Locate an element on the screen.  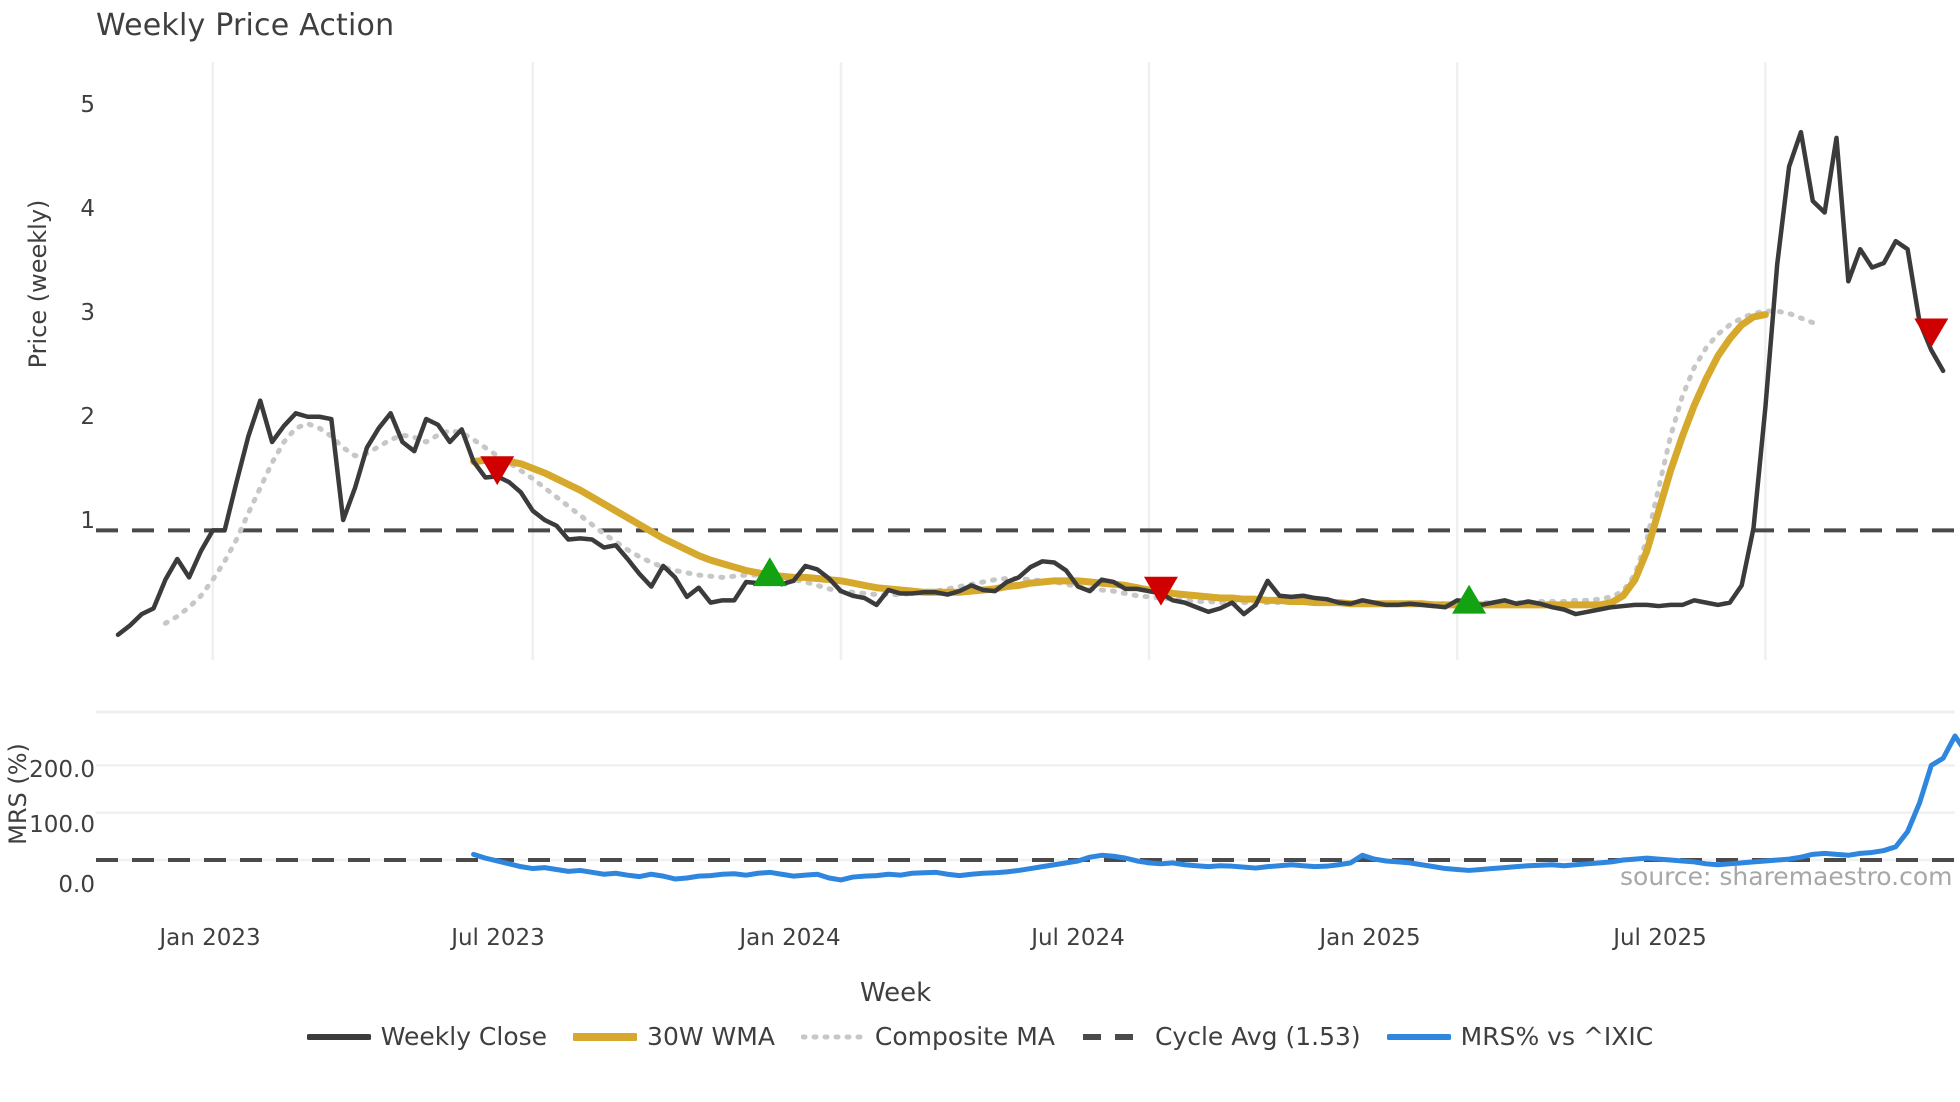
xtick-jul-2025: Jul 2025 is located at coordinates (1660, 938).